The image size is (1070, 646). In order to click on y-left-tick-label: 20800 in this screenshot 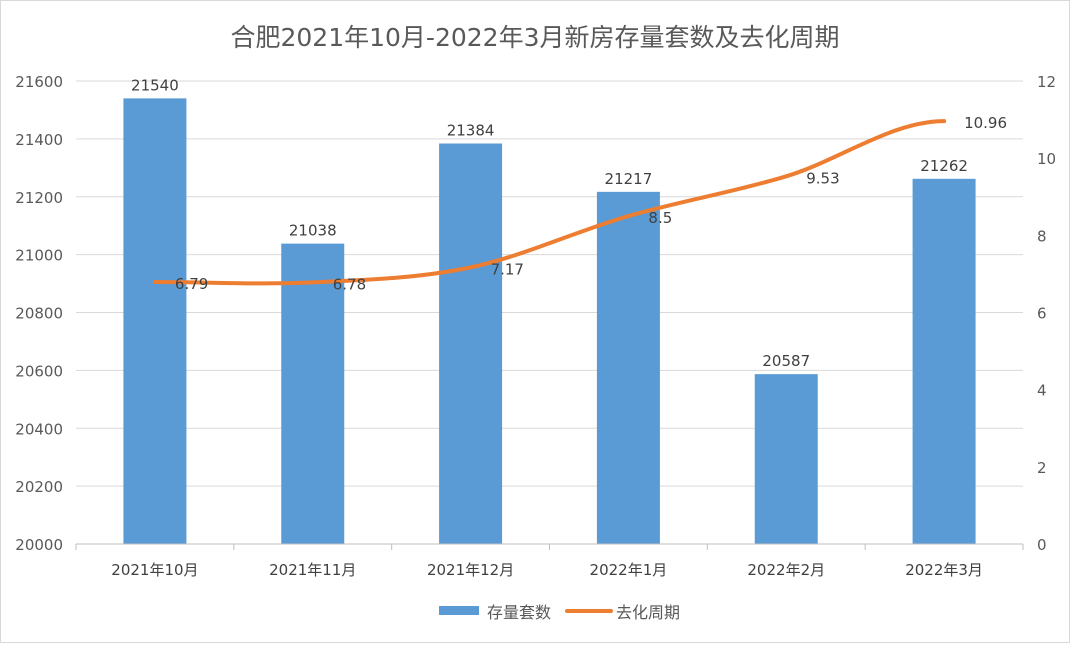, I will do `click(39, 314)`.